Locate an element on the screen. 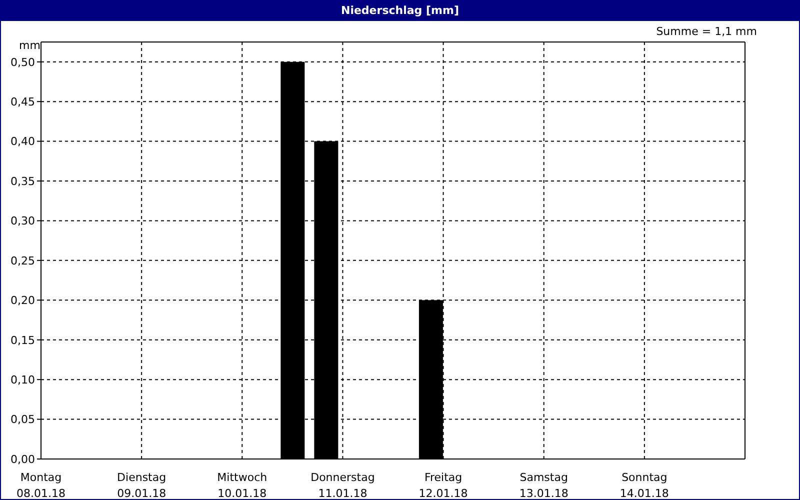 The image size is (800, 500). y-axis-title: mm is located at coordinates (29, 45).